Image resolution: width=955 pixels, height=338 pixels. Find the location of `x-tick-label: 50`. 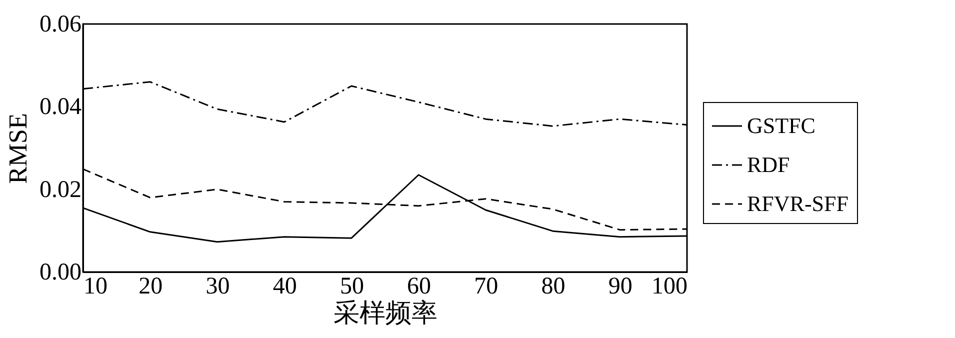

x-tick-label: 50 is located at coordinates (352, 287).